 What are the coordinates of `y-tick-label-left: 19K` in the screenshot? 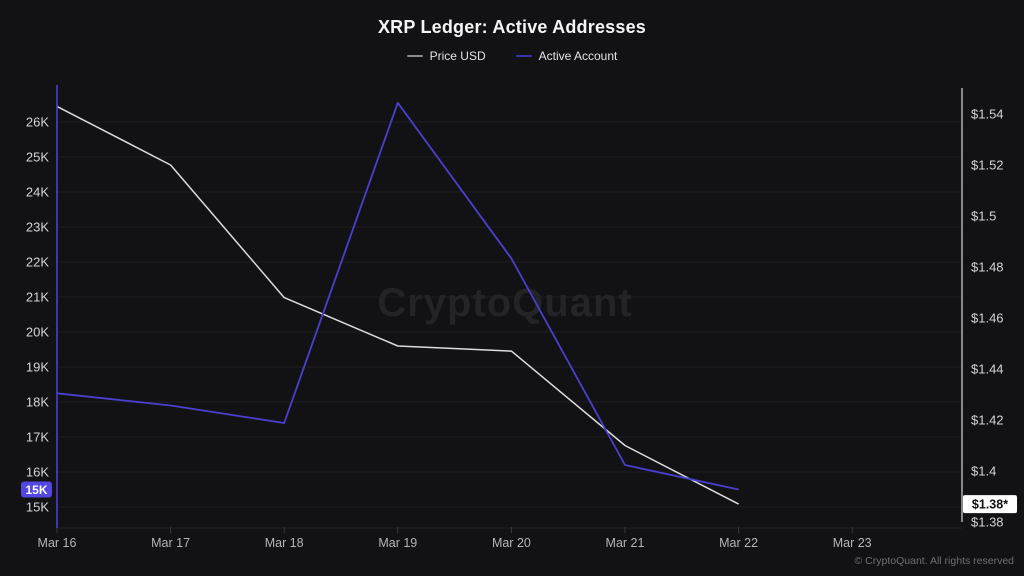 It's located at (37, 367).